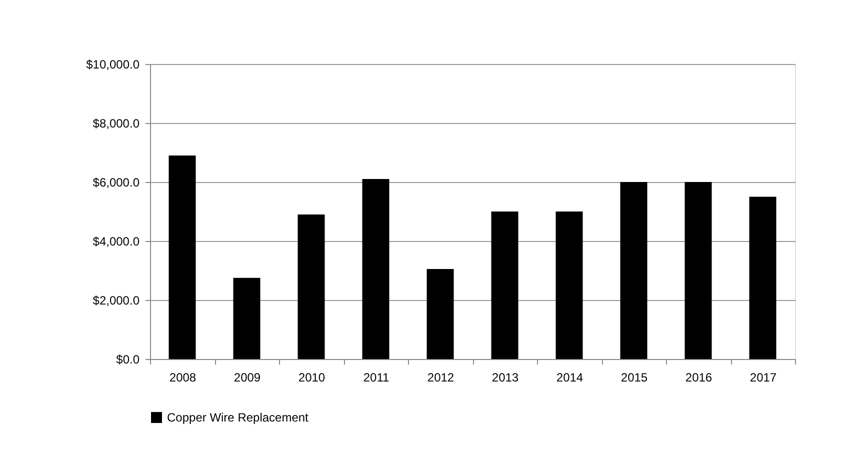 The width and height of the screenshot is (846, 450). I want to click on y-tick-label: $10,000.0, so click(113, 65).